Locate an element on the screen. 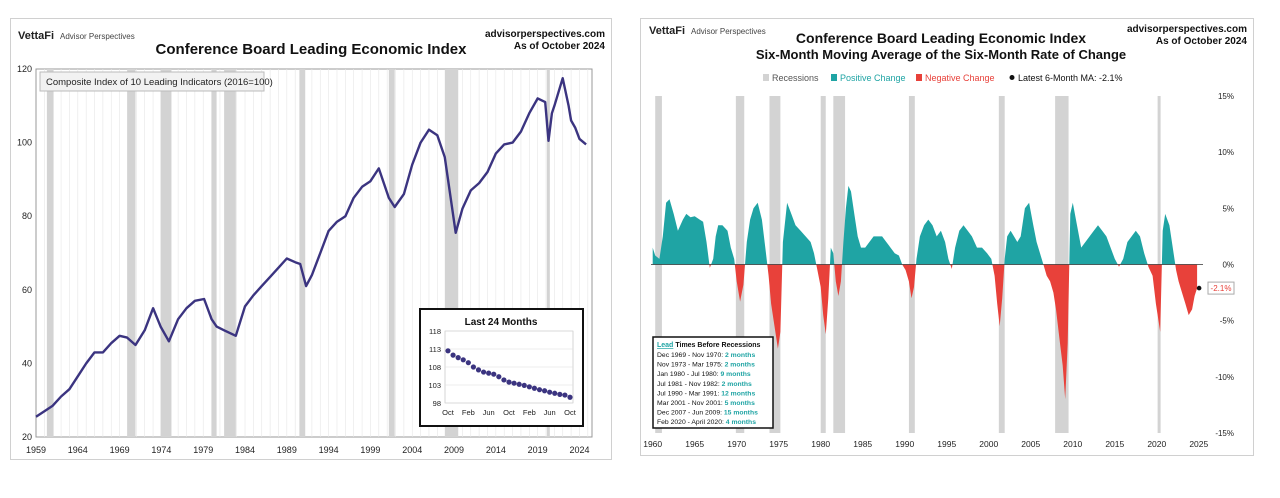 The image size is (1280, 498). lead-row-months: 12 months is located at coordinates (738, 393).